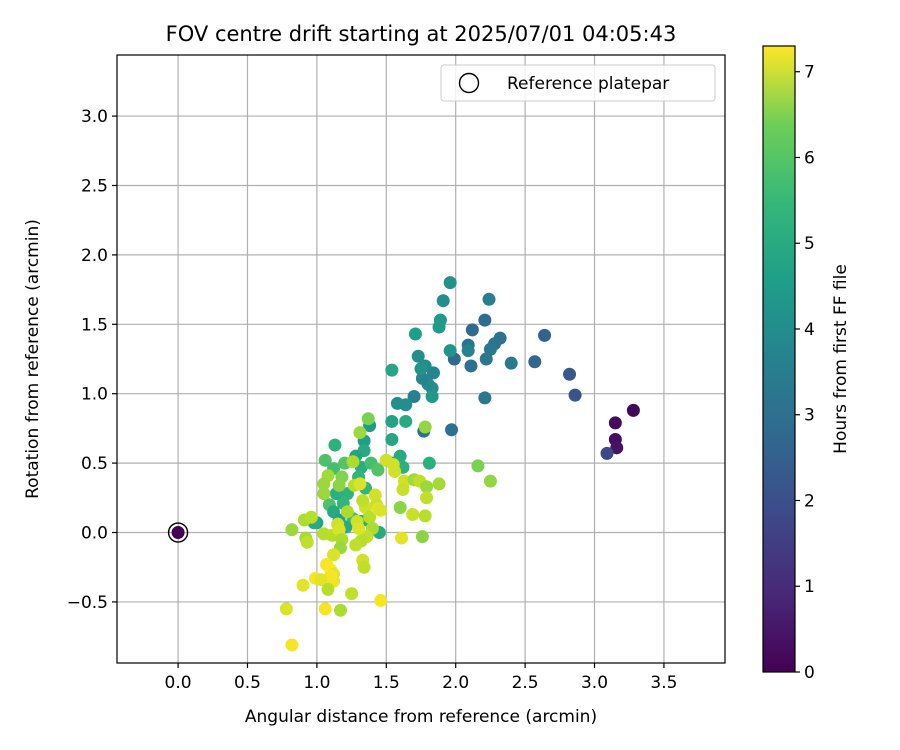 This screenshot has height=750, width=900. I want to click on colorbar-tick-label: 4, so click(809, 330).